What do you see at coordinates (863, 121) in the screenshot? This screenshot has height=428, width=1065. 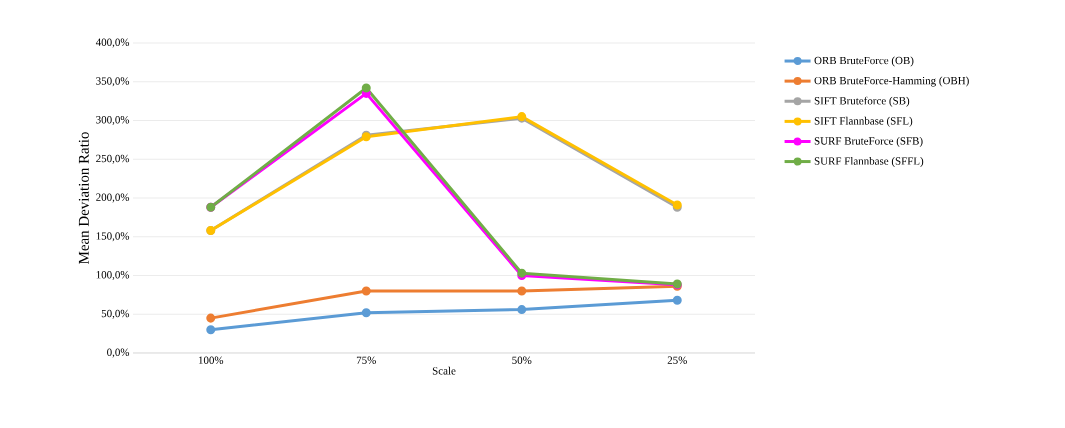 I see `legend-label: SIFT Flannbase (SFL)` at bounding box center [863, 121].